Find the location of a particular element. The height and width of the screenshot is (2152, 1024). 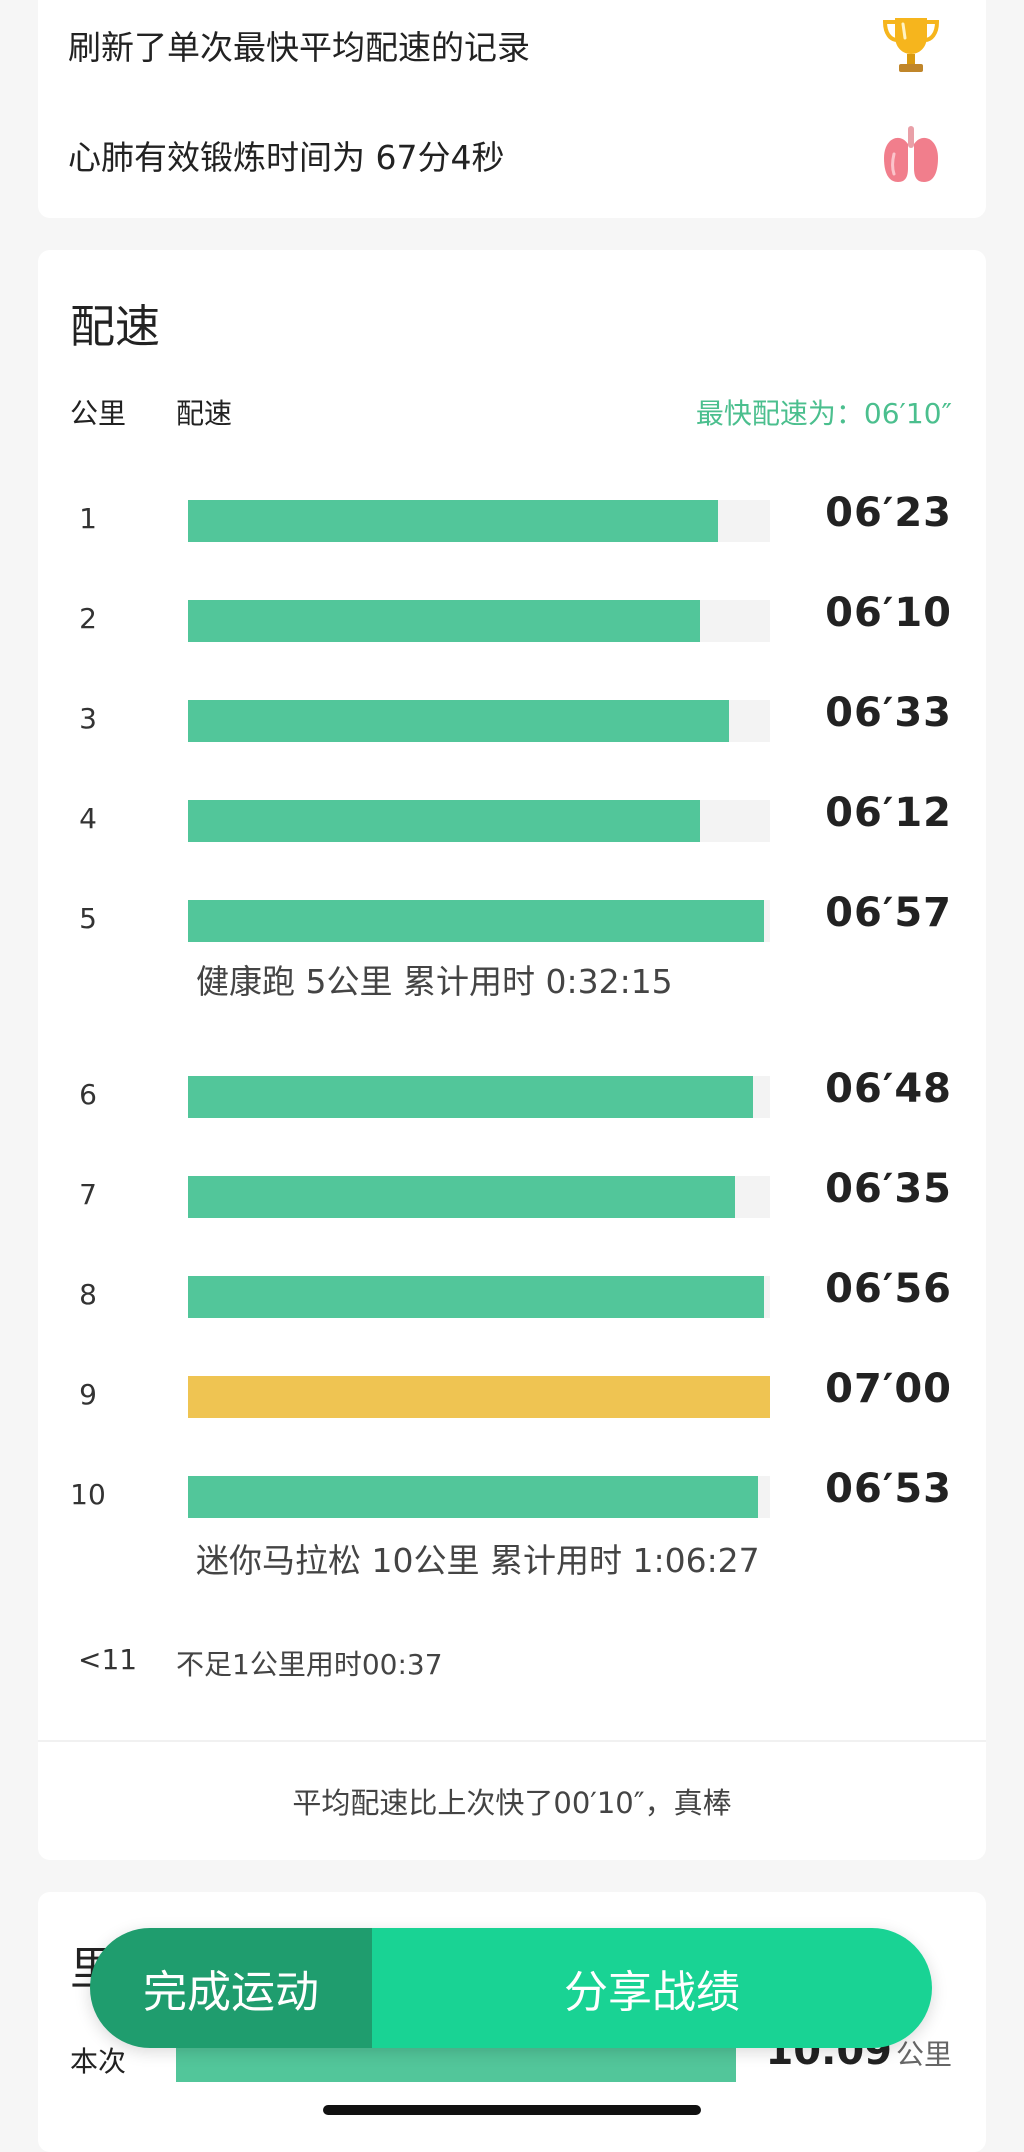

pace-row: 10 06′53 is located at coordinates (512, 1496).